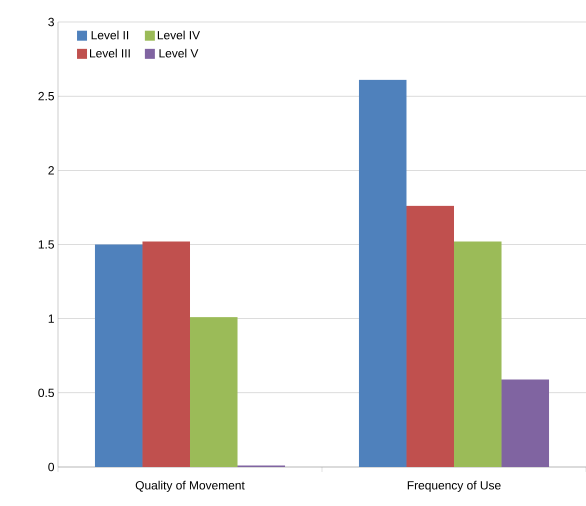  I want to click on y-tick-label: 2.5, so click(46, 96).